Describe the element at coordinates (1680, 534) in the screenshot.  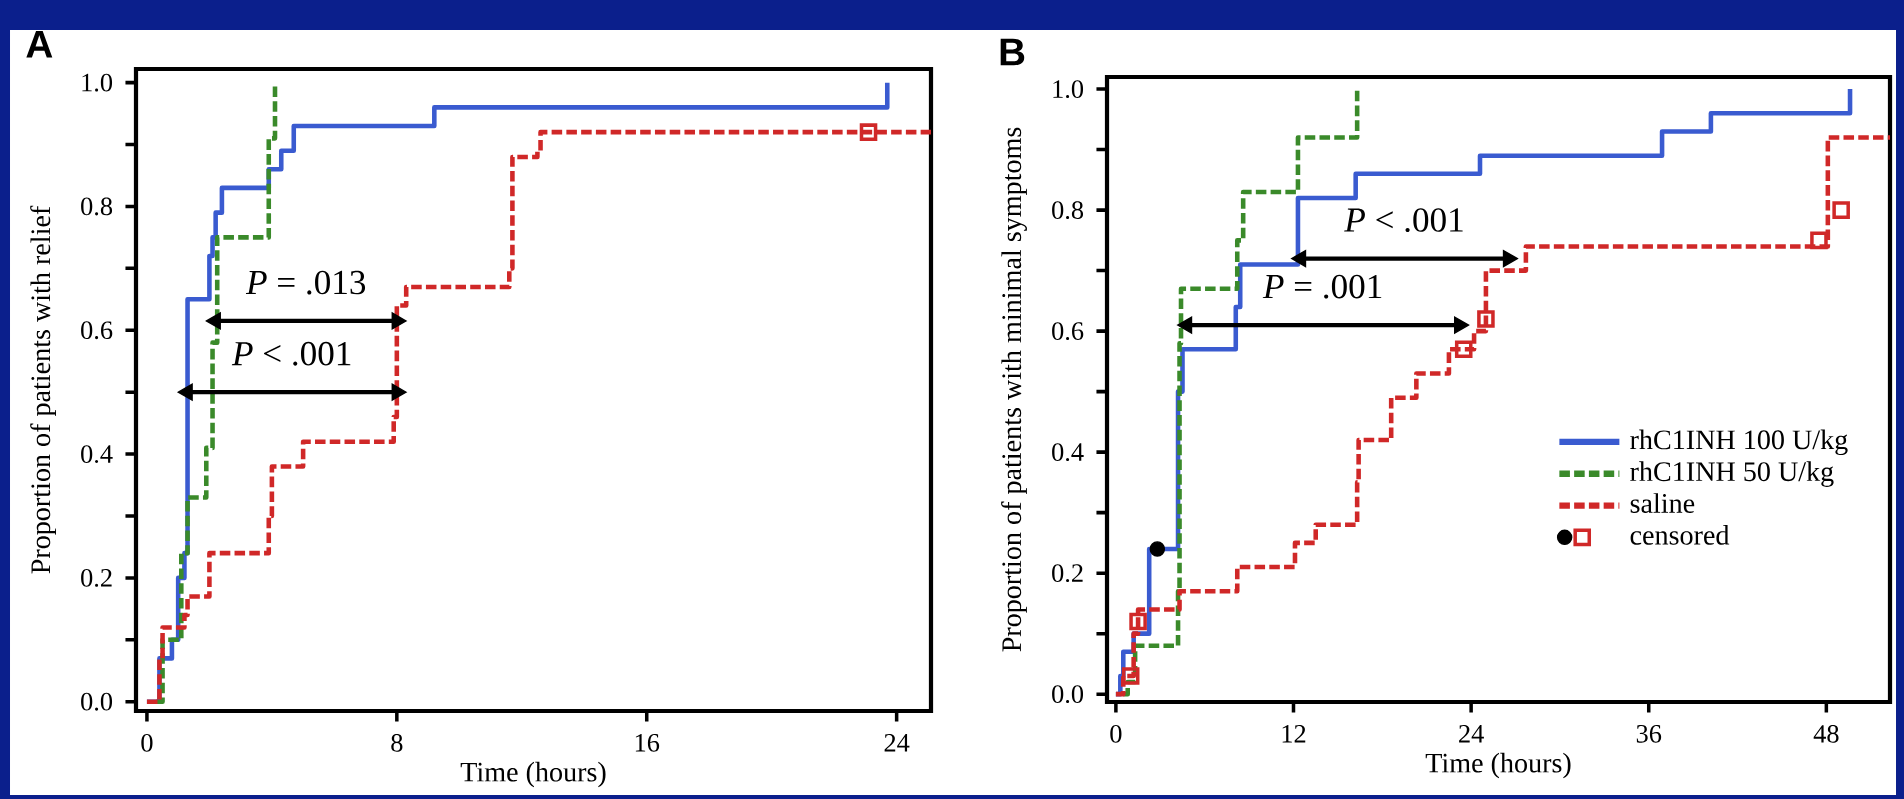
I see `legend-label: censored` at that location.